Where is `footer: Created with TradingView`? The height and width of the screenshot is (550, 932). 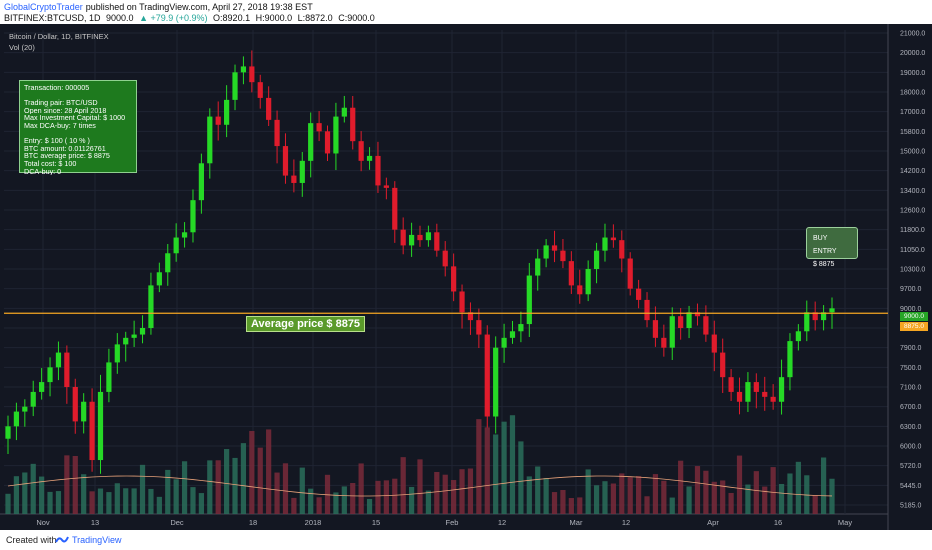
footer: Created with TradingView is located at coordinates (466, 540).